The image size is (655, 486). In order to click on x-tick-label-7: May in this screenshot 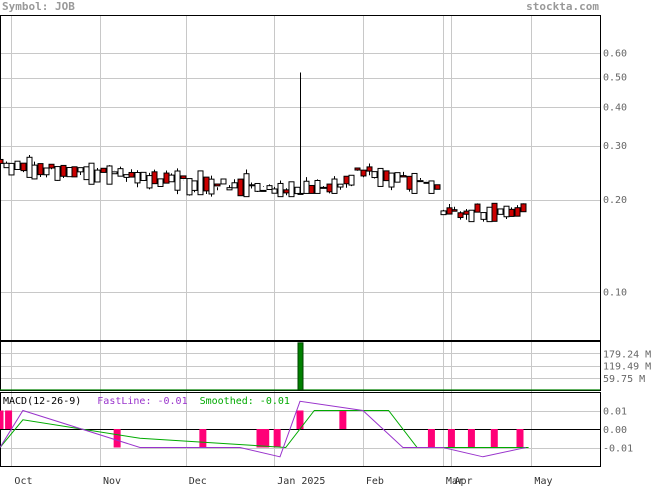, I will do `click(543, 481)`.